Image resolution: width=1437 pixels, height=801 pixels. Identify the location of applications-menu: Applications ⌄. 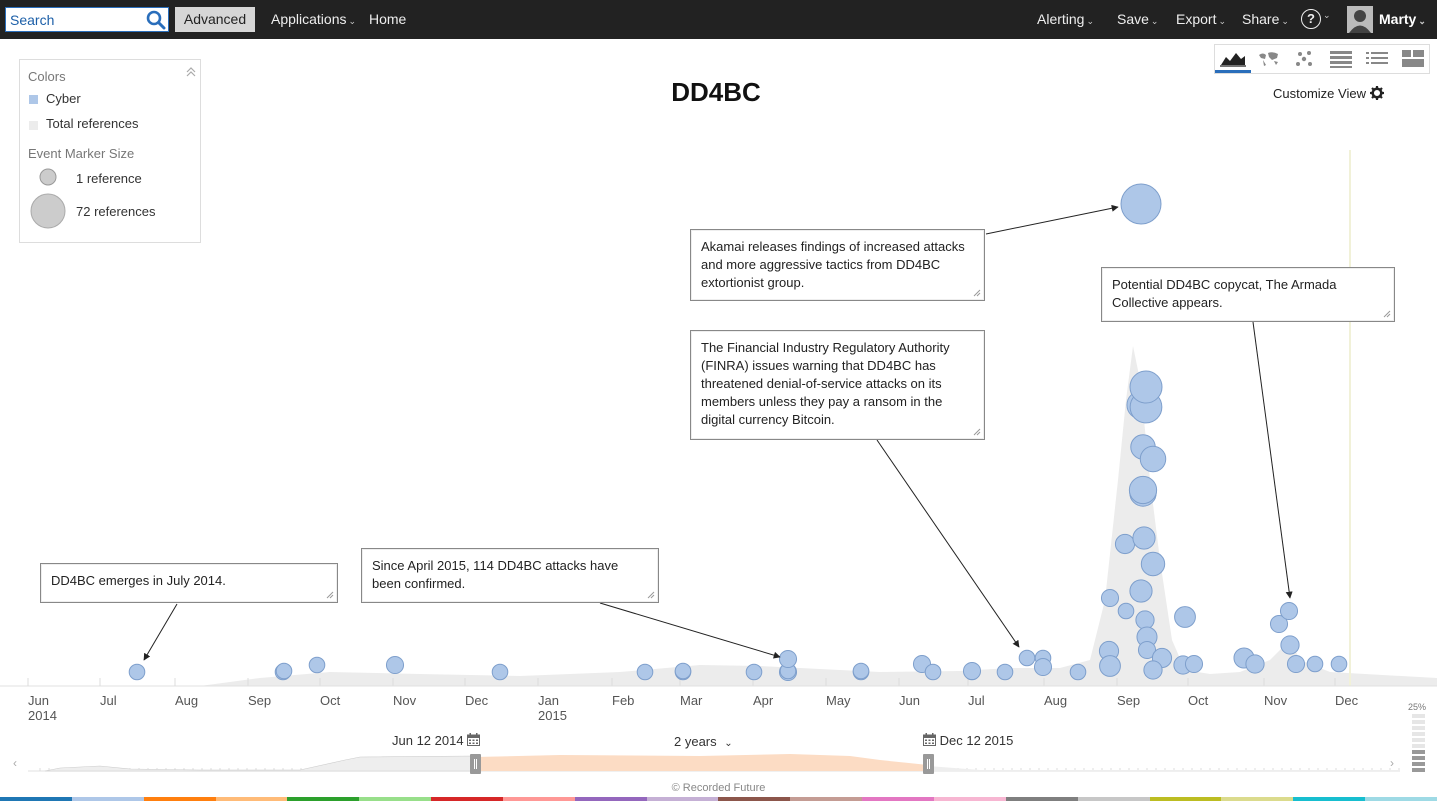
(313, 19).